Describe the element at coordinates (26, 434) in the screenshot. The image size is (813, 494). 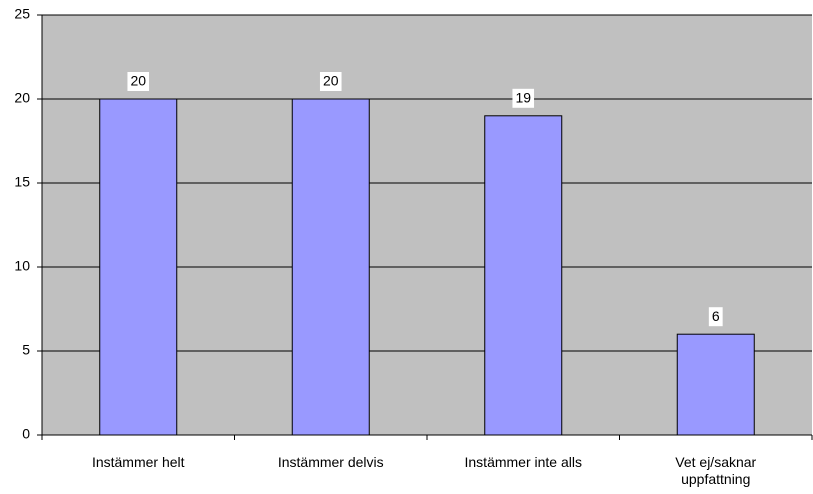
I see `y-tick-label: 0` at that location.